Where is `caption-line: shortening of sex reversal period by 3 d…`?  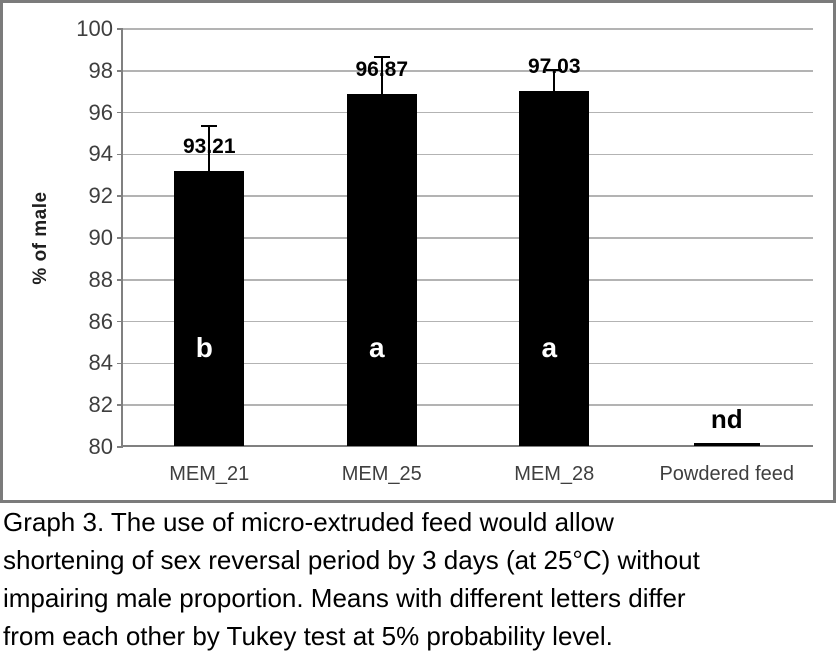
caption-line: shortening of sex reversal period by 3 d… is located at coordinates (351, 560).